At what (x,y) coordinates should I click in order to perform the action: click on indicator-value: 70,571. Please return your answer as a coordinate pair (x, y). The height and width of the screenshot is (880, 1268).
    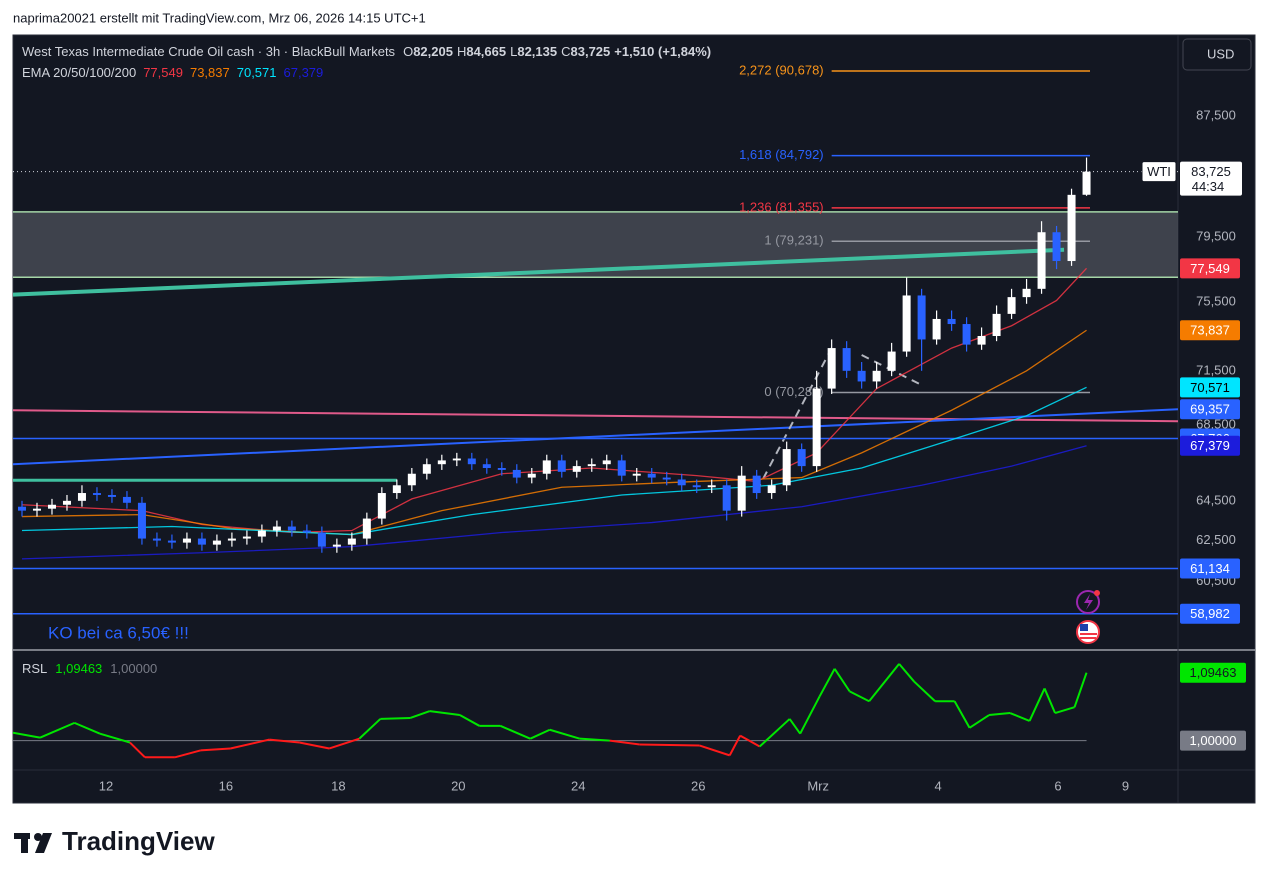
    Looking at the image, I should click on (257, 72).